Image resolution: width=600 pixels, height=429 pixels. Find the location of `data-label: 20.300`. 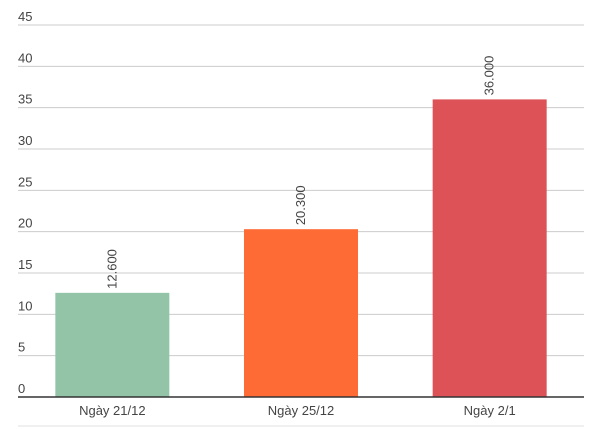

data-label: 20.300 is located at coordinates (300, 205).